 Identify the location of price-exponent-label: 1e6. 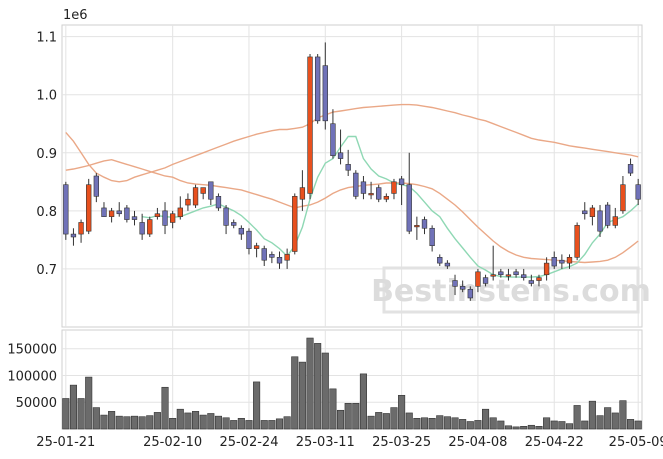
(75, 15).